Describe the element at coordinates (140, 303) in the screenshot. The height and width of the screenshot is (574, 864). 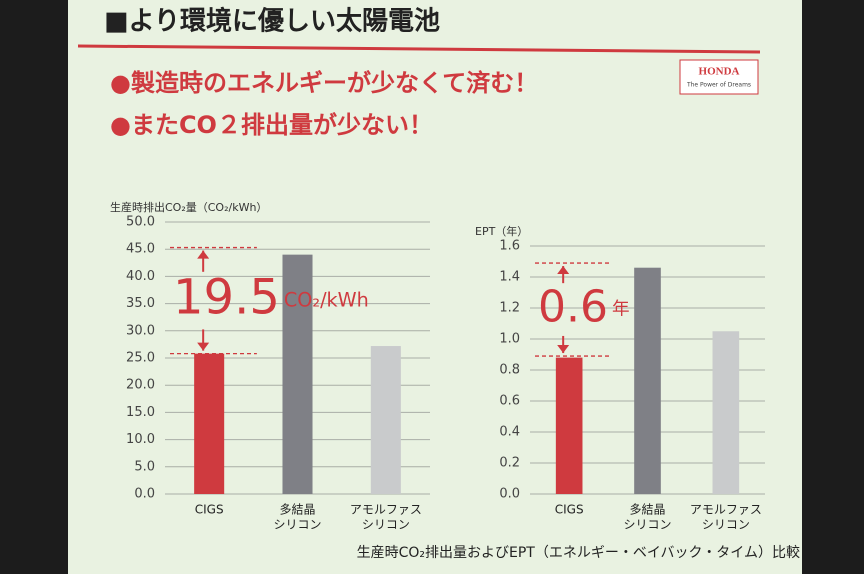
I see `y-tick-label: 35.0` at that location.